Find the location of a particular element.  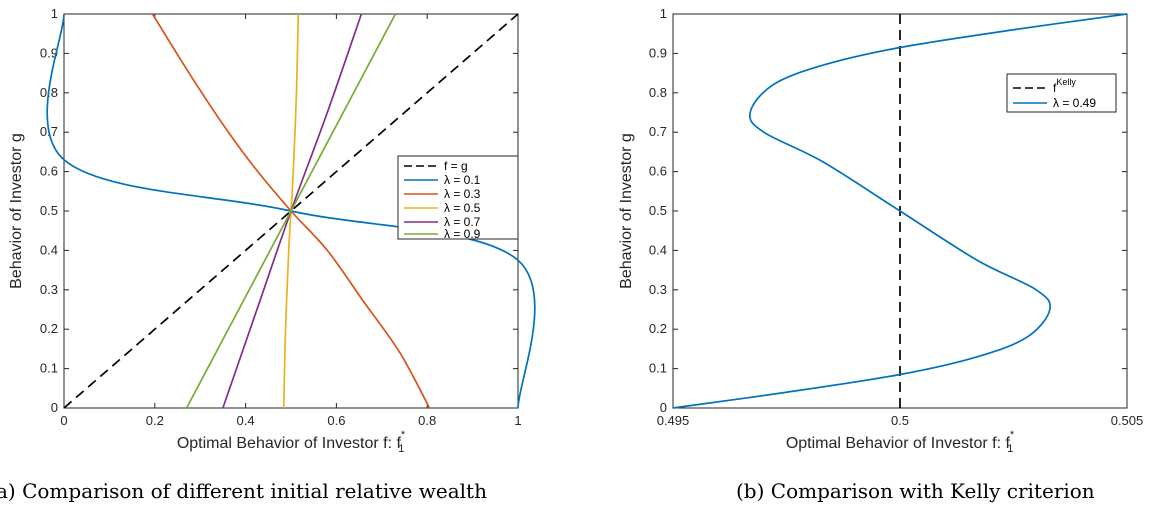

x-tick-label: 0 is located at coordinates (63, 420).